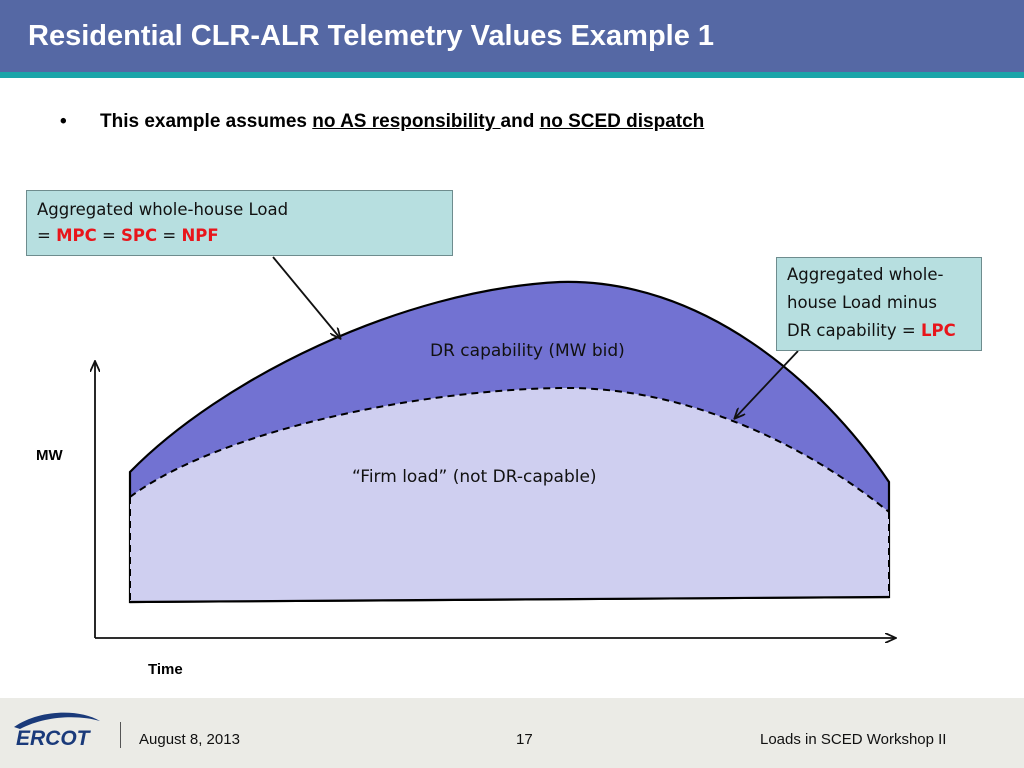 This screenshot has height=768, width=1024. What do you see at coordinates (520, 121) in the screenshot?
I see `bullet-middle: and` at bounding box center [520, 121].